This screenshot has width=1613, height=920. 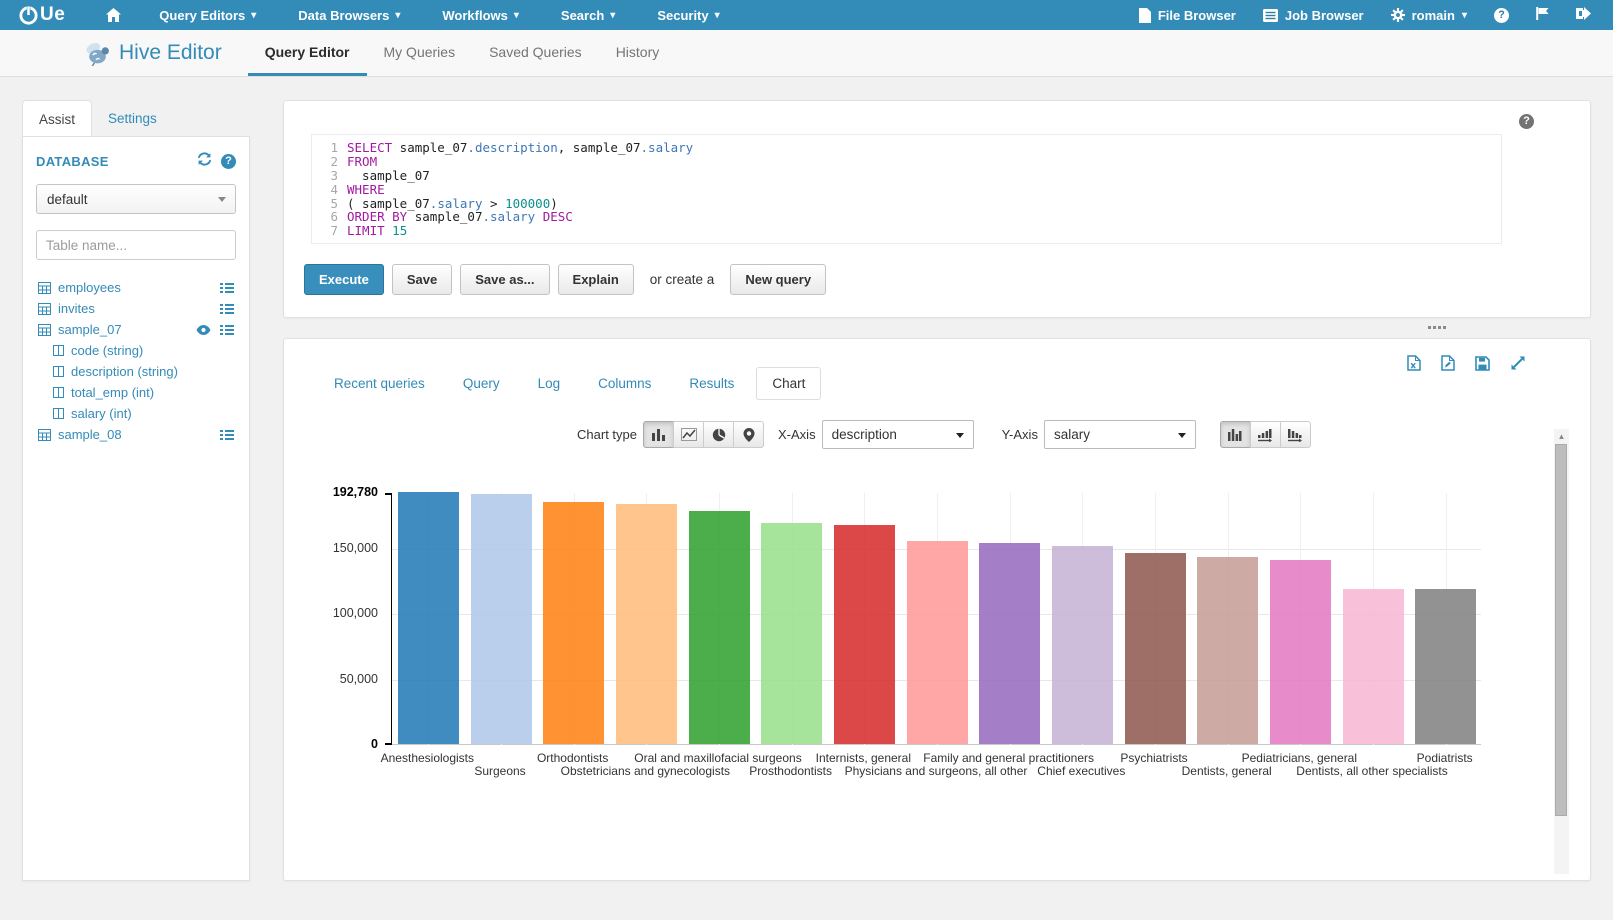 What do you see at coordinates (481, 383) in the screenshot?
I see `results-tab-query: Query` at bounding box center [481, 383].